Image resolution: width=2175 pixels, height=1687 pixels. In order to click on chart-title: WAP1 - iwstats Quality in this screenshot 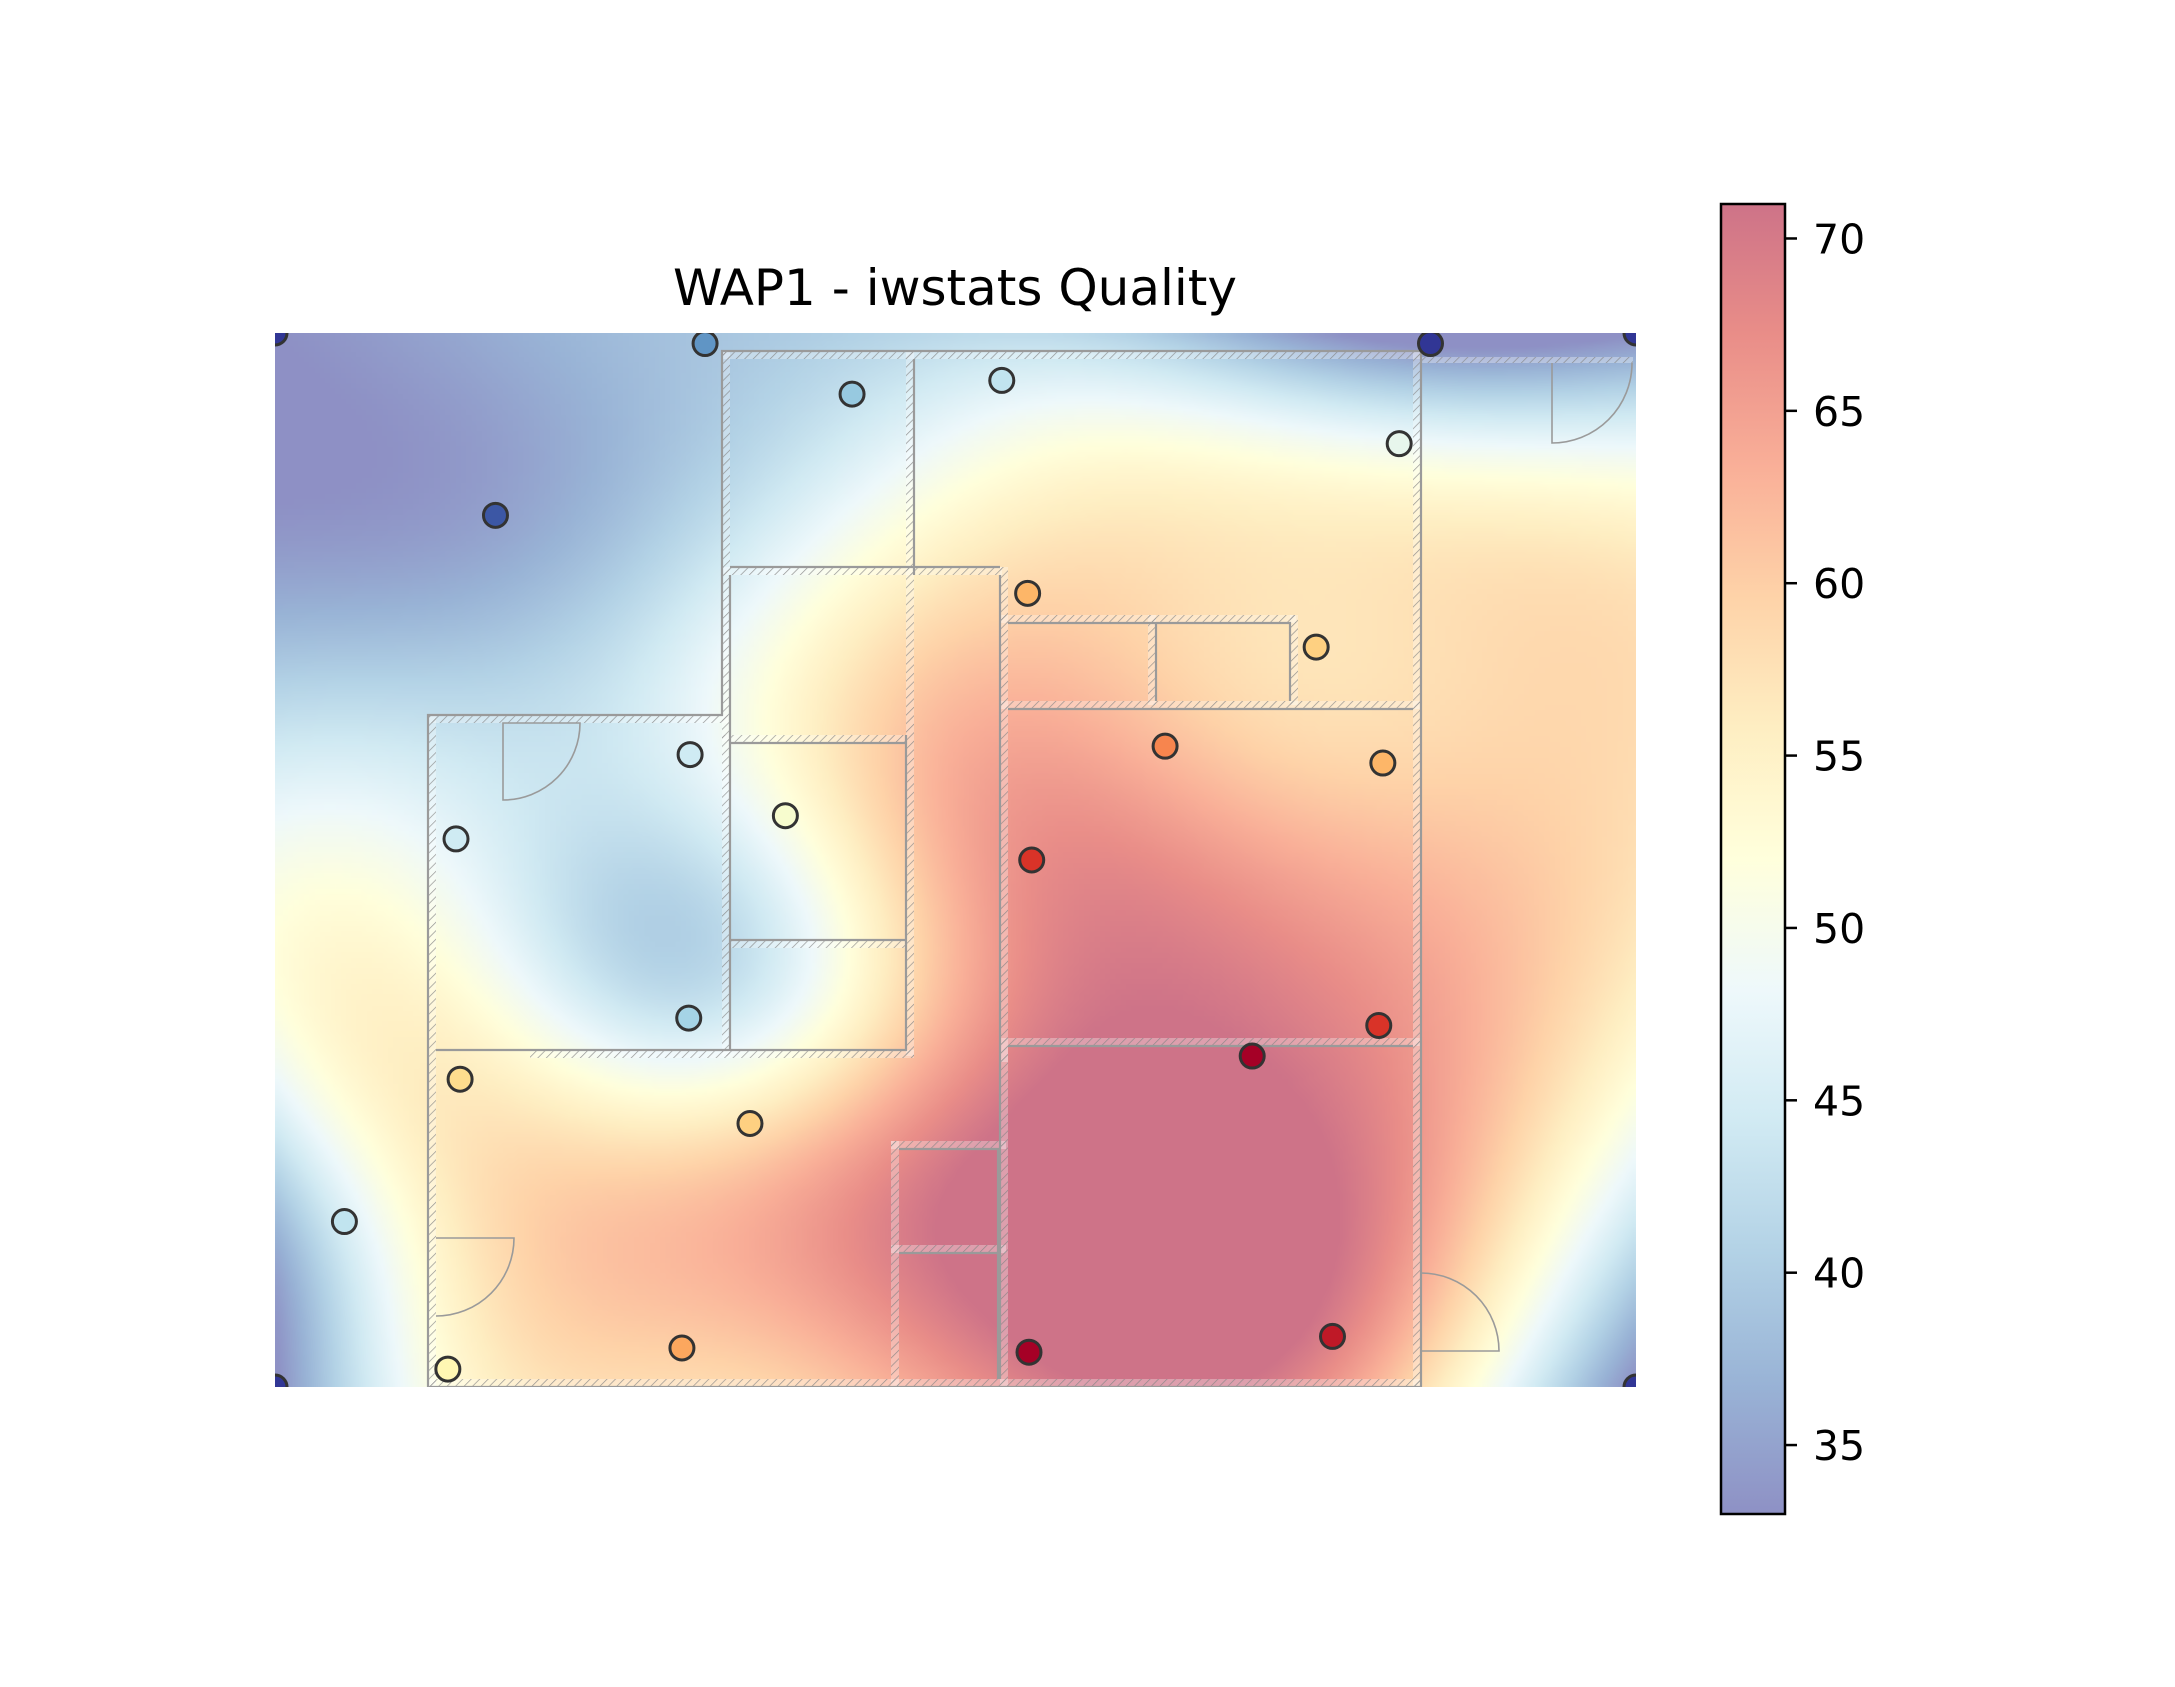, I will do `click(955, 288)`.